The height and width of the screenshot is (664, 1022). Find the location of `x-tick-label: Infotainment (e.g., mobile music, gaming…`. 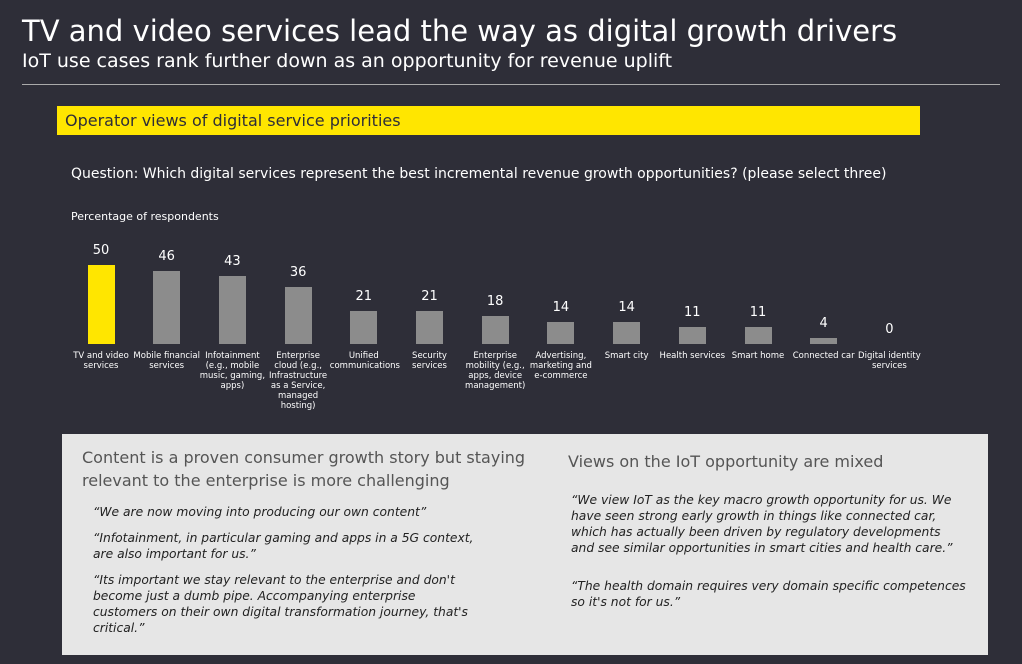

x-tick-label: Infotainment (e.g., mobile music, gaming… is located at coordinates (232, 371).